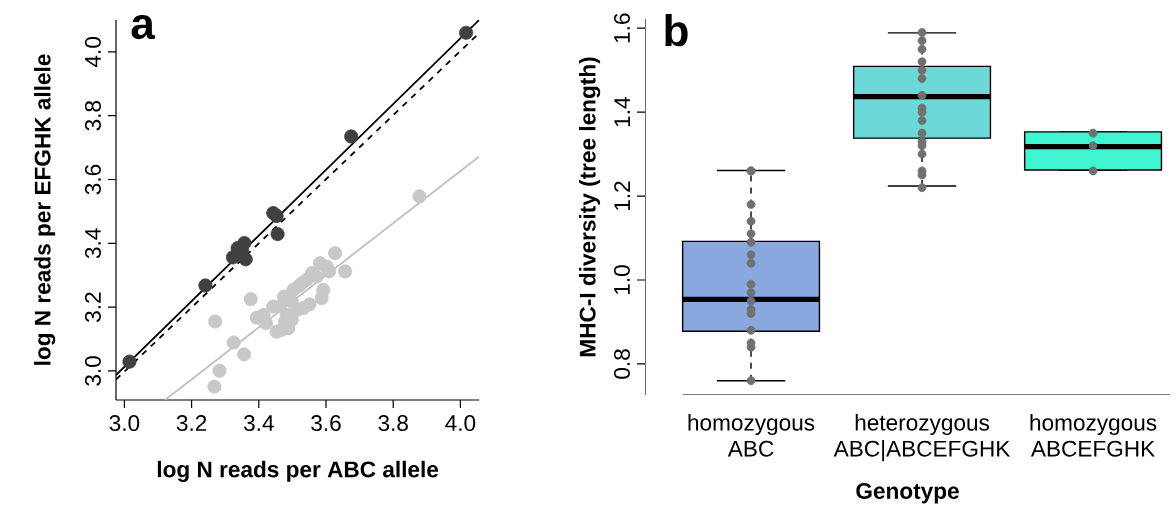 The image size is (1176, 506). What do you see at coordinates (92, 179) in the screenshot?
I see `y-tick-label: 3.6` at bounding box center [92, 179].